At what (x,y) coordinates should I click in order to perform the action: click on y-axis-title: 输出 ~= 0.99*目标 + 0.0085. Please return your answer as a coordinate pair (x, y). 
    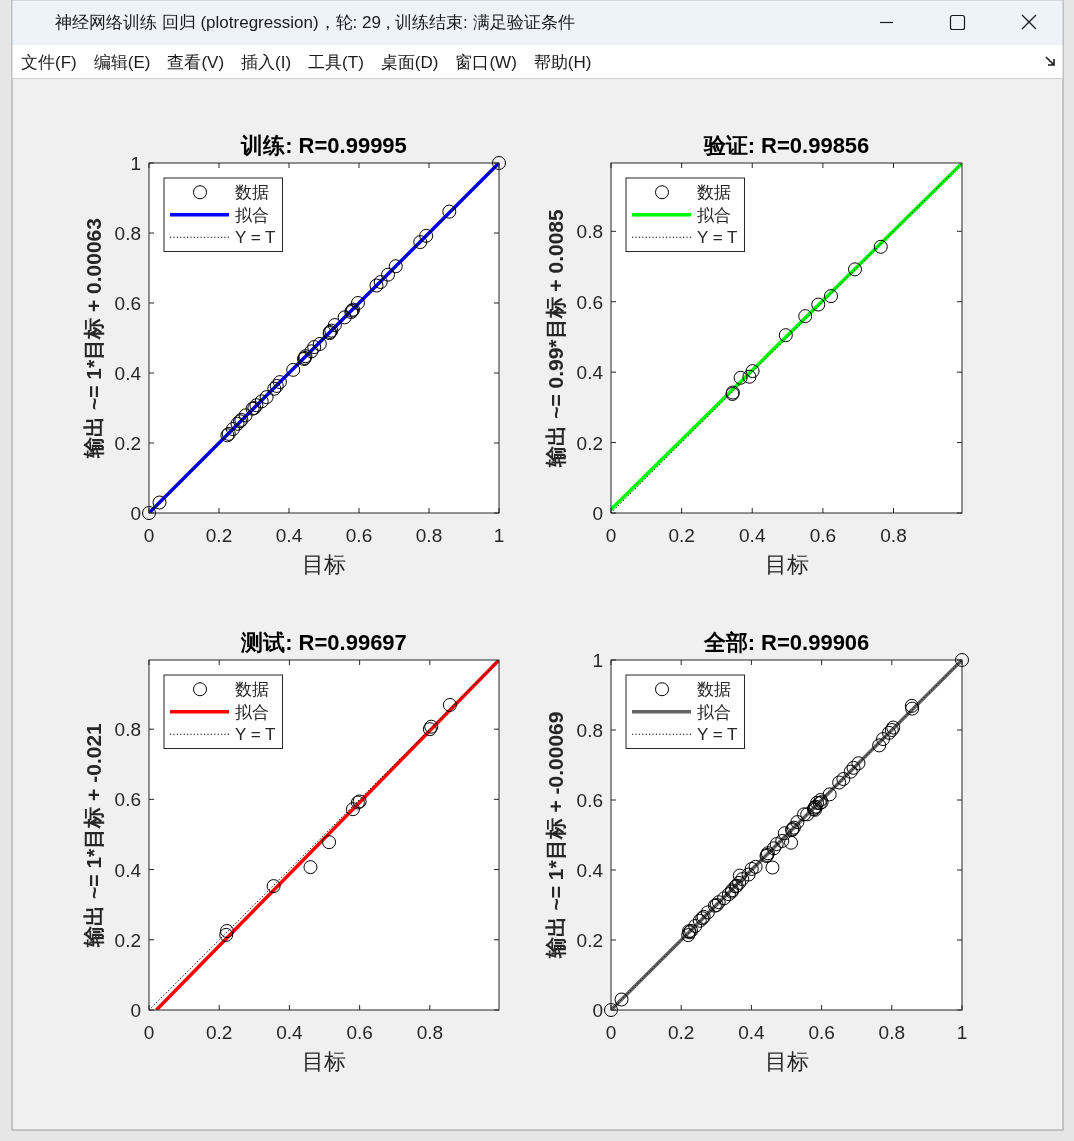
    Looking at the image, I should click on (555, 338).